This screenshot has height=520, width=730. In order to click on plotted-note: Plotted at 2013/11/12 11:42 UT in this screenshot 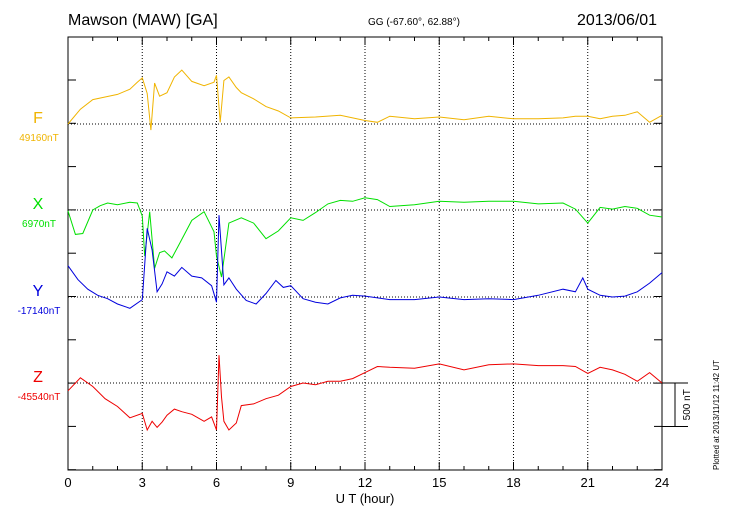, I will do `click(716, 414)`.